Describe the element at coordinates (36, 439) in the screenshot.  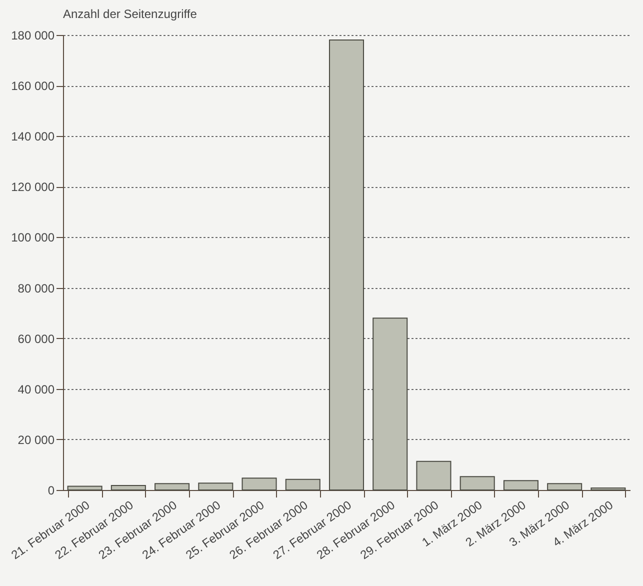
I see `y-tick-label: 20 000` at that location.